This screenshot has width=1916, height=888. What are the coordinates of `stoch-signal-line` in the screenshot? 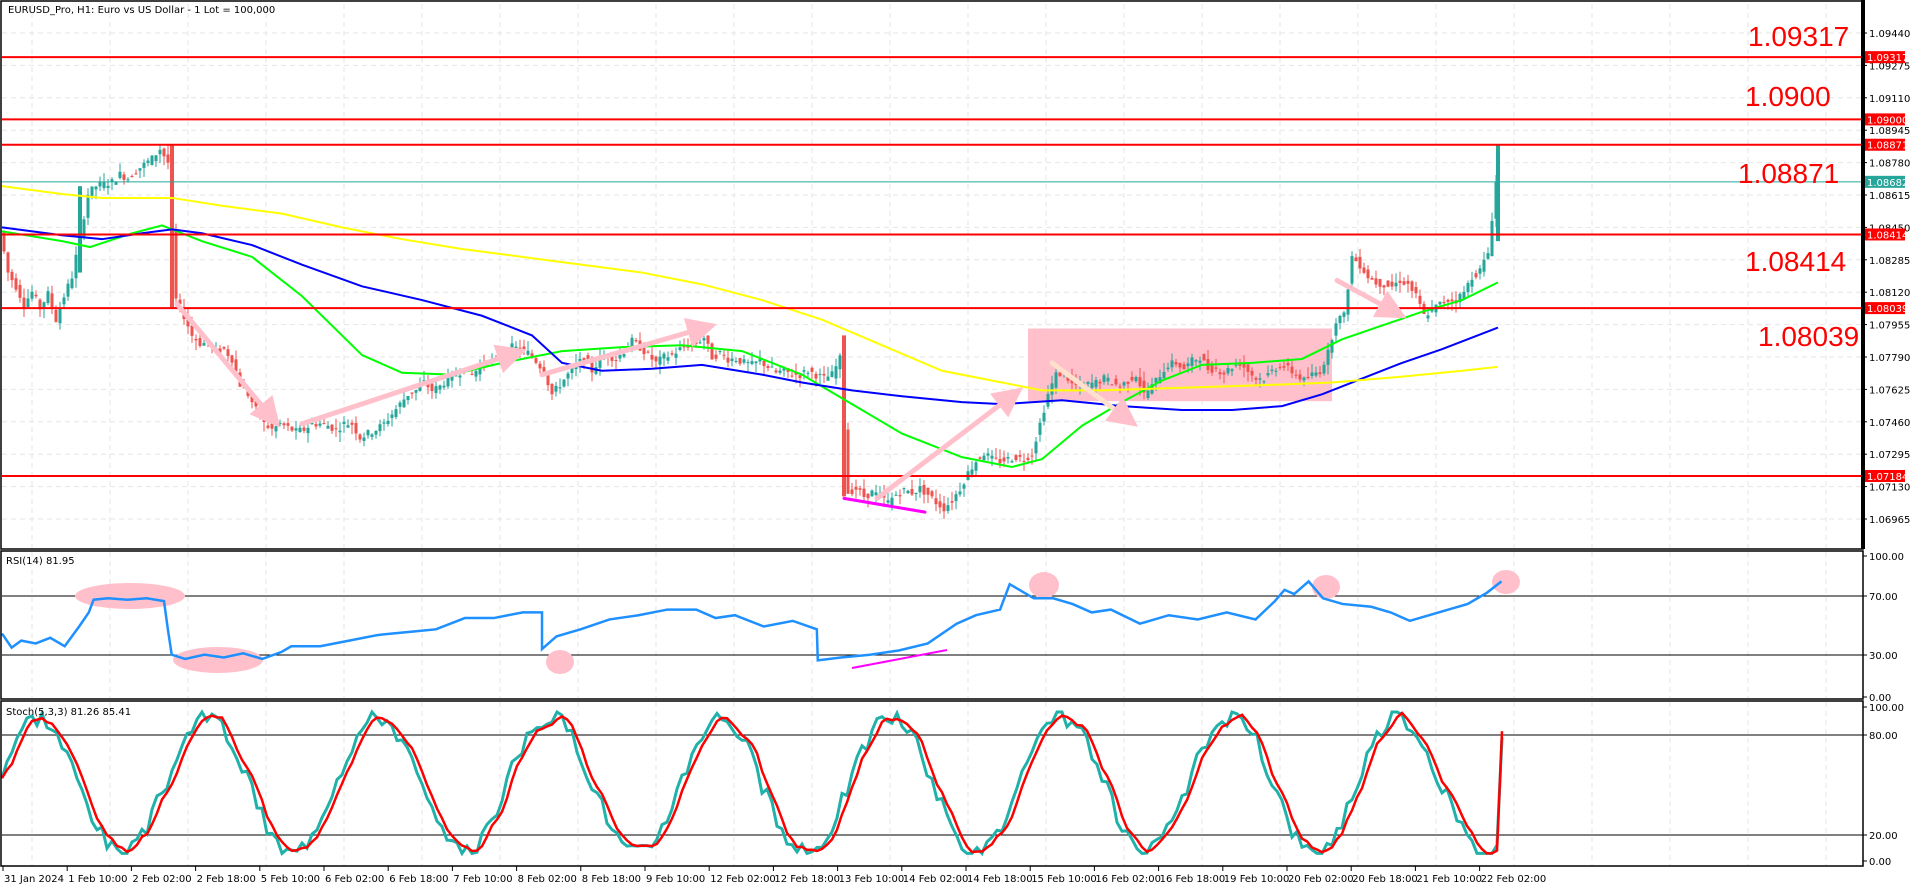 It's located at (752, 783).